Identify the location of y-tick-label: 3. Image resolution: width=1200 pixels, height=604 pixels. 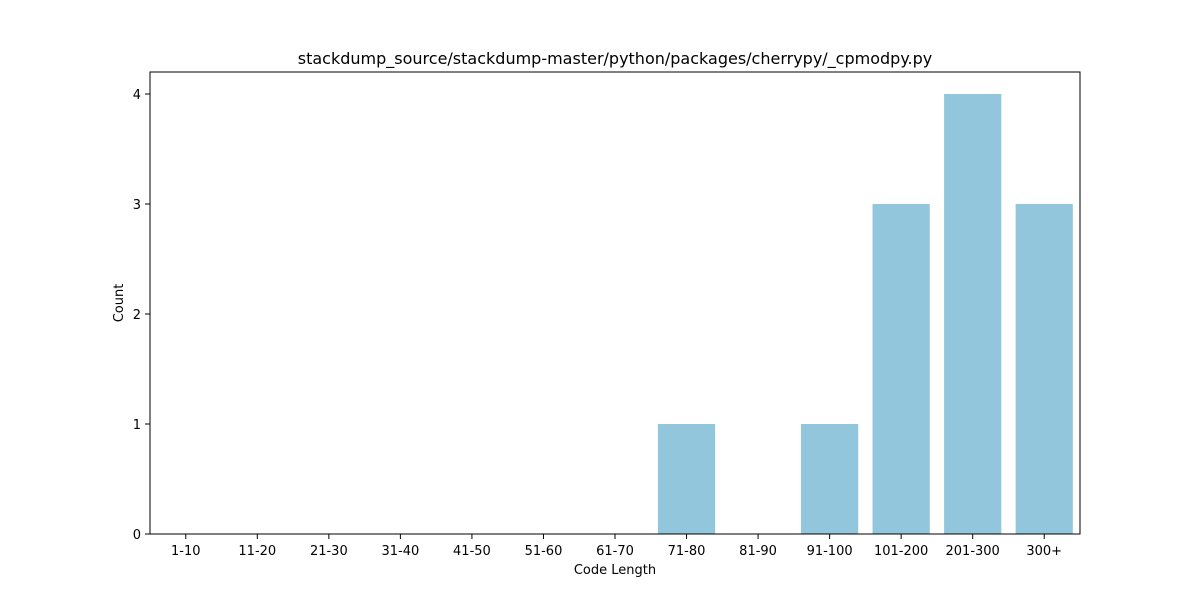
(137, 205).